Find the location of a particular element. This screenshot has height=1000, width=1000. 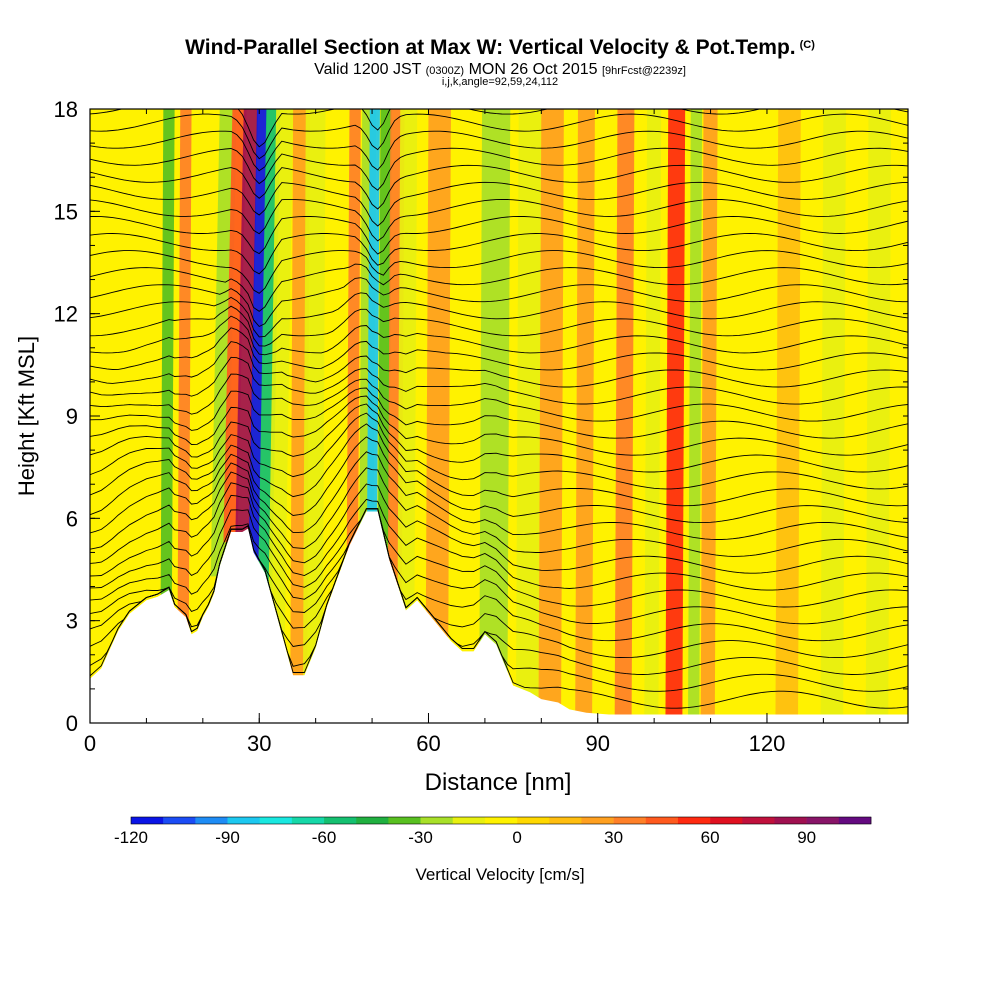

y-tick-label: 9 is located at coordinates (72, 416).